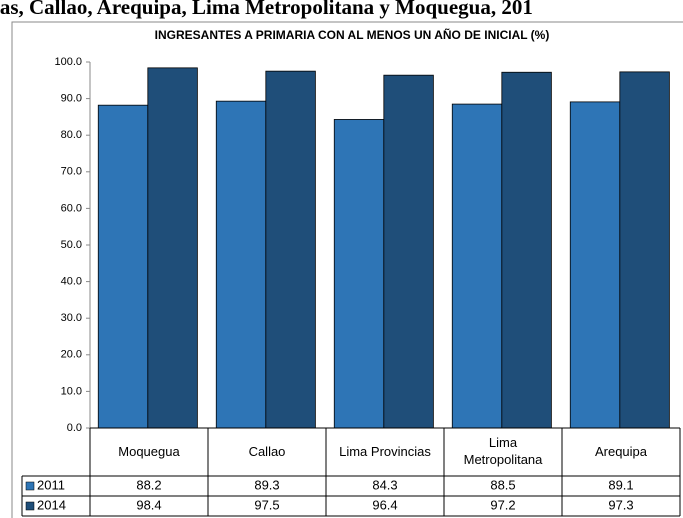  I want to click on y-tick-label: 40.0, so click(71, 282).